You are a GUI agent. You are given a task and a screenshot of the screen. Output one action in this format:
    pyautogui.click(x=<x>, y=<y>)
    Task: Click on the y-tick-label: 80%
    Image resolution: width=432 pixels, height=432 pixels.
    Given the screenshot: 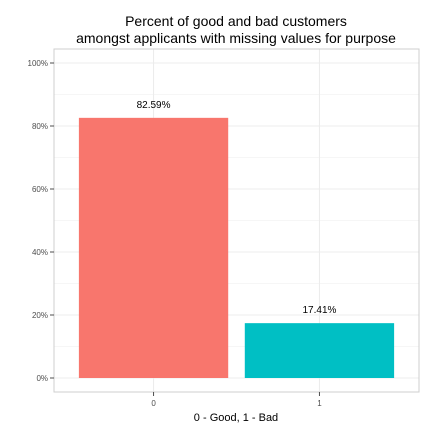 What is the action you would take?
    pyautogui.click(x=40, y=126)
    